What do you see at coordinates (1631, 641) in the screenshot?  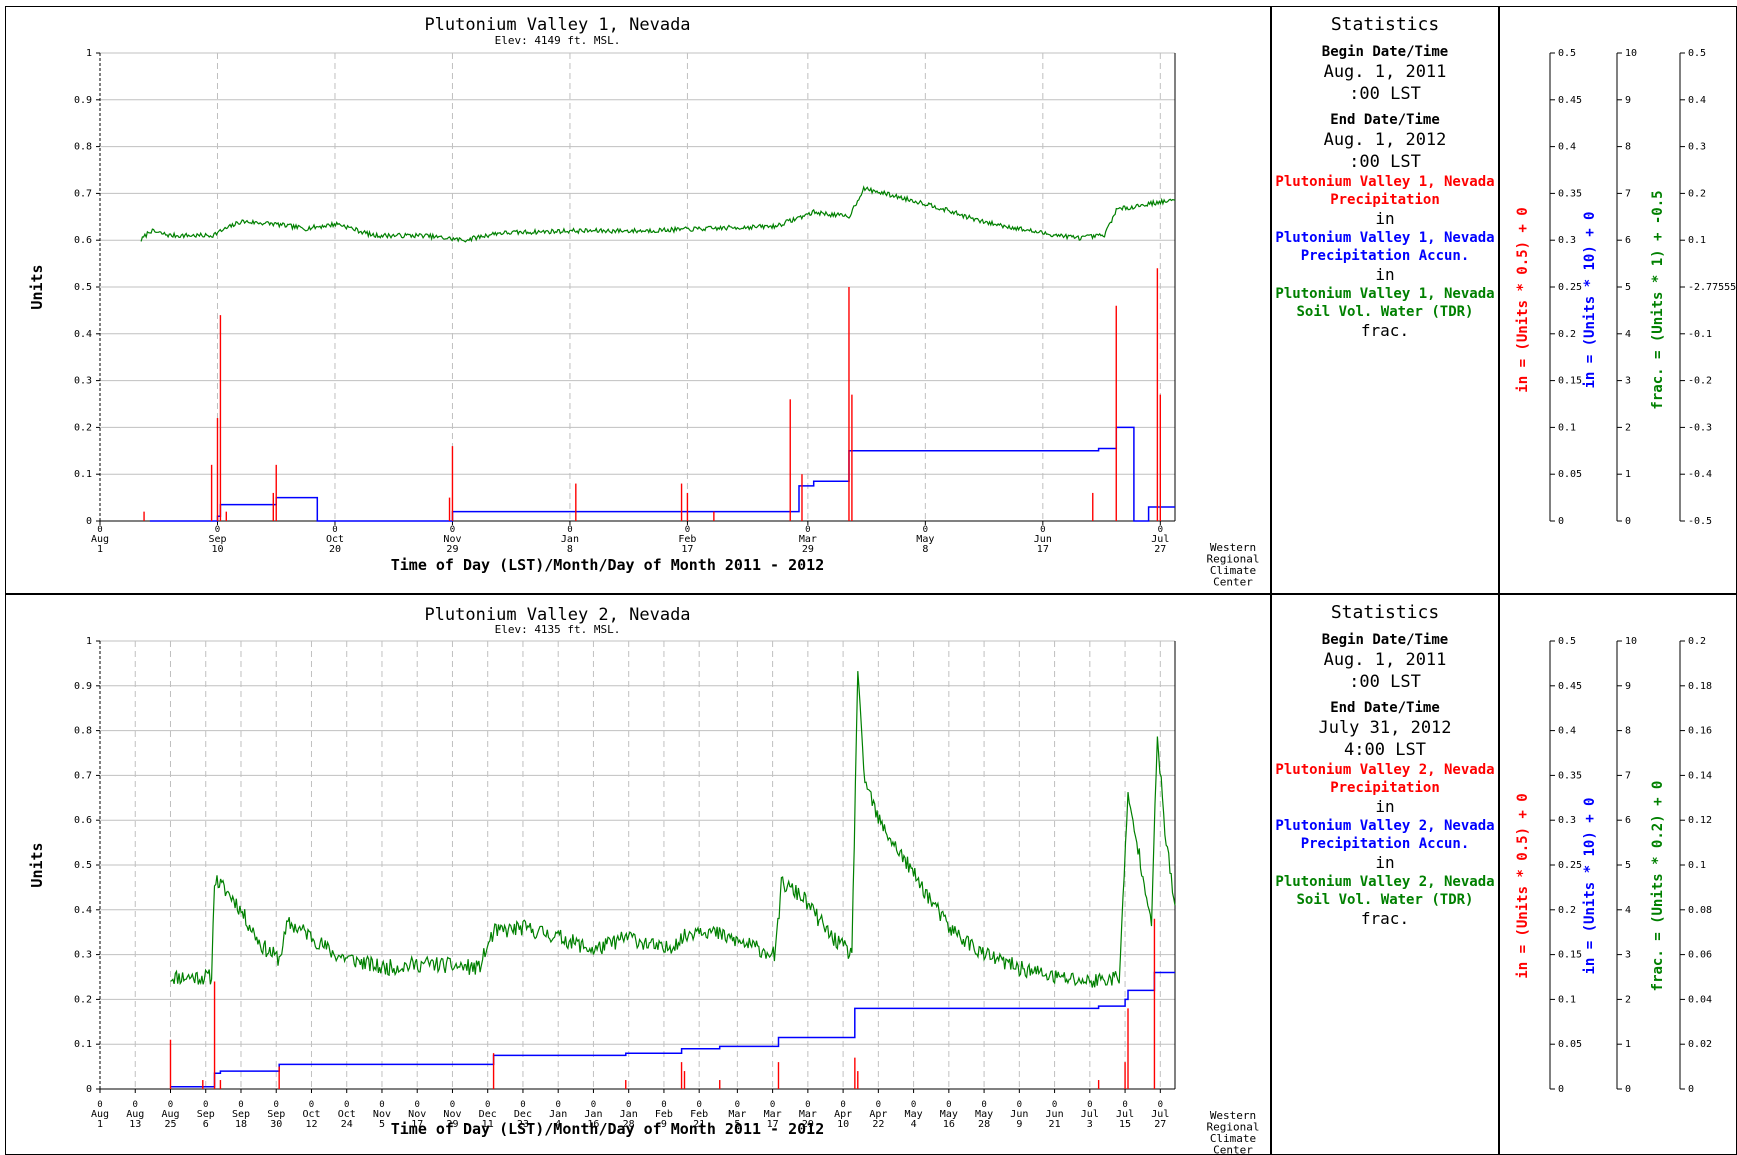 I see `unit-axis-tick-label: 10` at bounding box center [1631, 641].